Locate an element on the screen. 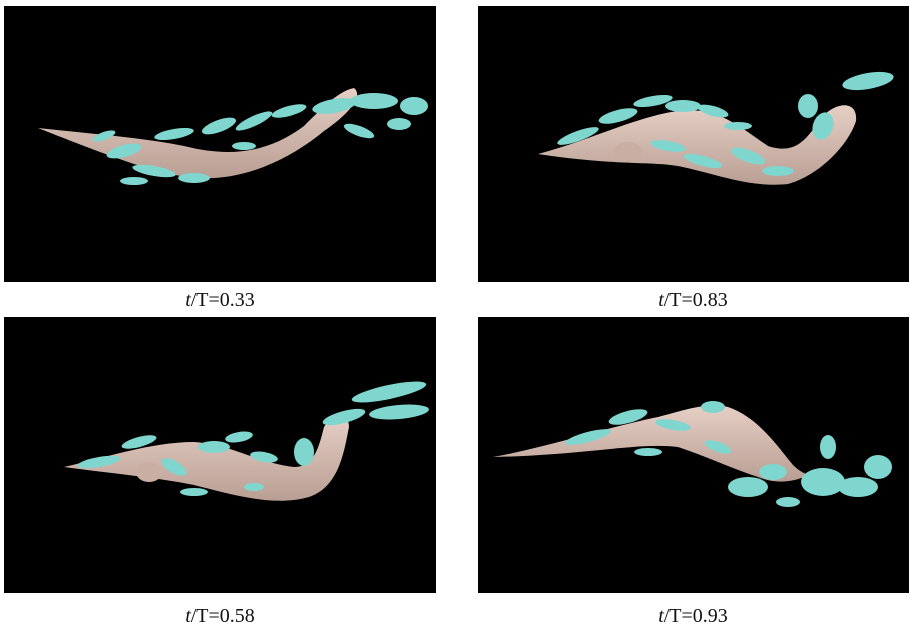  caption-t033: t/T=0.33 is located at coordinates (220, 300).